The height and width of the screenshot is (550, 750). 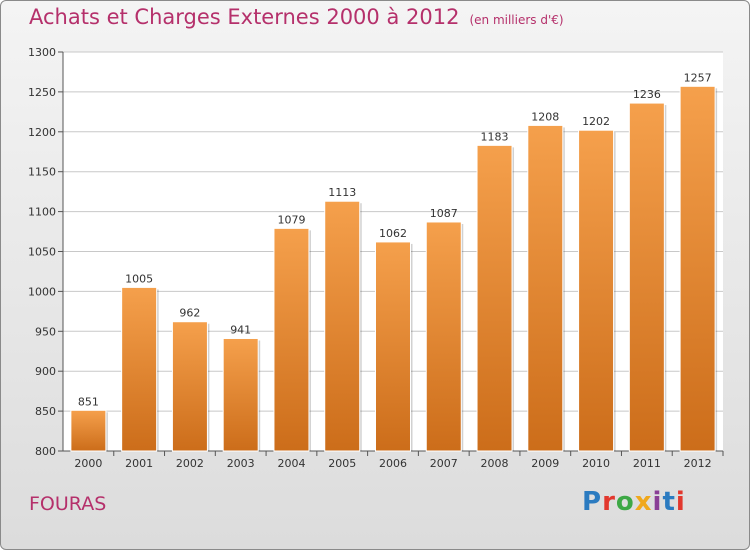 What do you see at coordinates (698, 463) in the screenshot?
I see `x-tick-label: 2012` at bounding box center [698, 463].